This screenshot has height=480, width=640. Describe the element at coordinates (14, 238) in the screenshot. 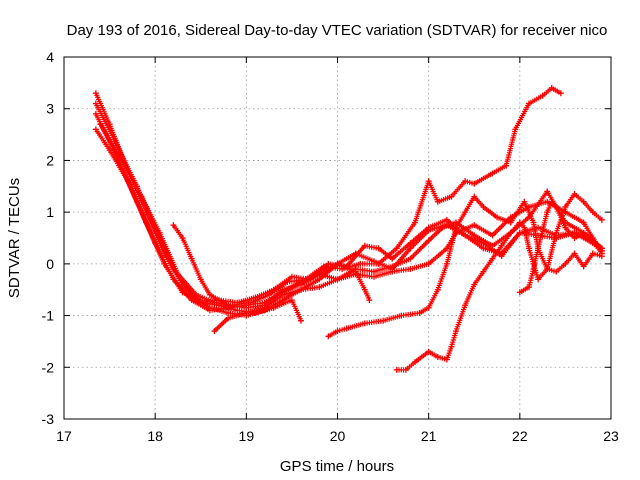

I see `y-axis-label: SDTVAR / TECUs` at that location.